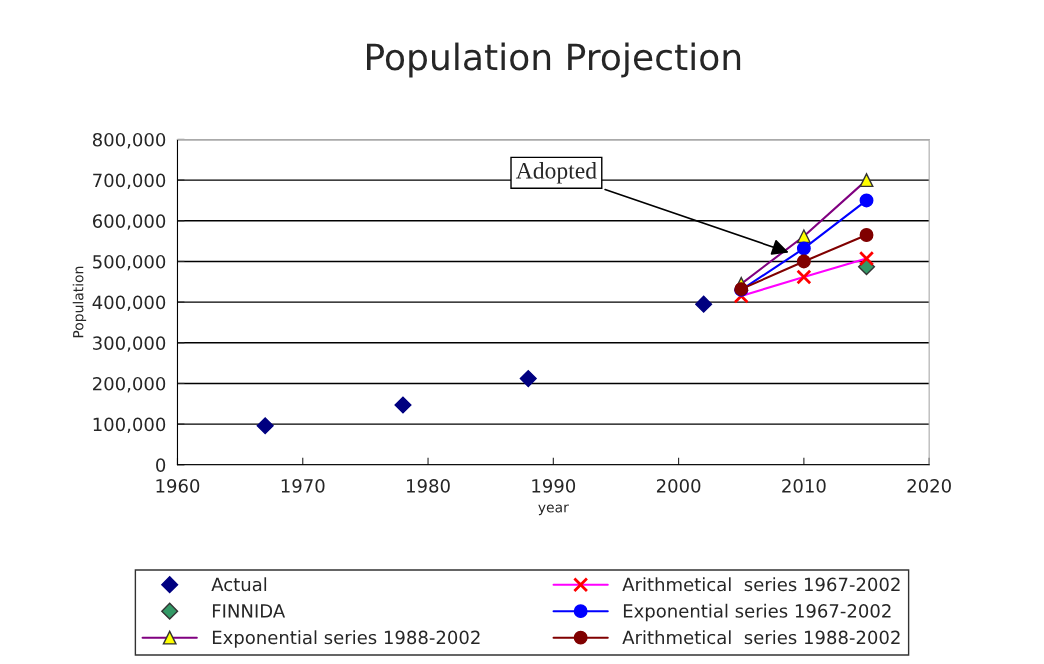  What do you see at coordinates (678, 486) in the screenshot?
I see `x-tick-label: 2000` at bounding box center [678, 486].